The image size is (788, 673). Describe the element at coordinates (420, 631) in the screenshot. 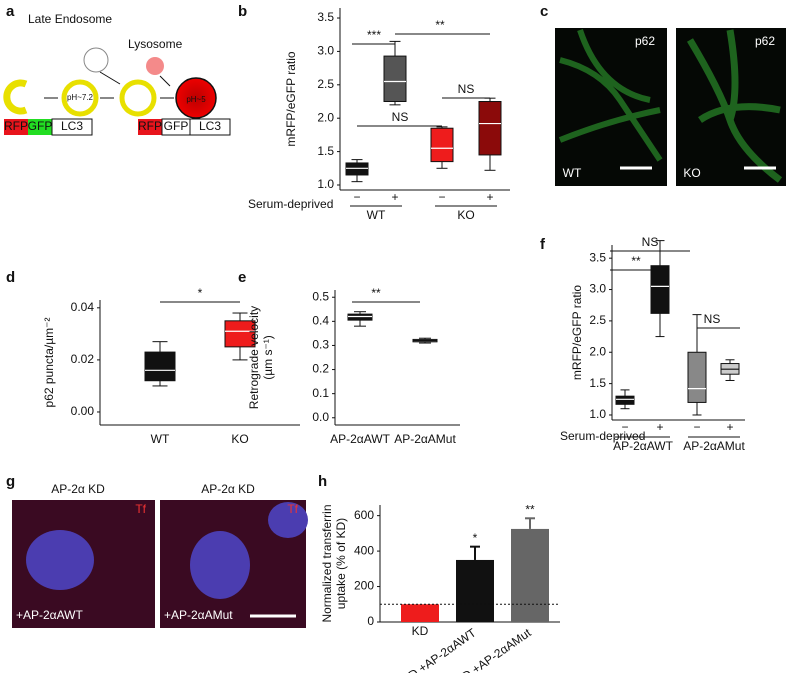

I see `x-tick-label: KD` at that location.